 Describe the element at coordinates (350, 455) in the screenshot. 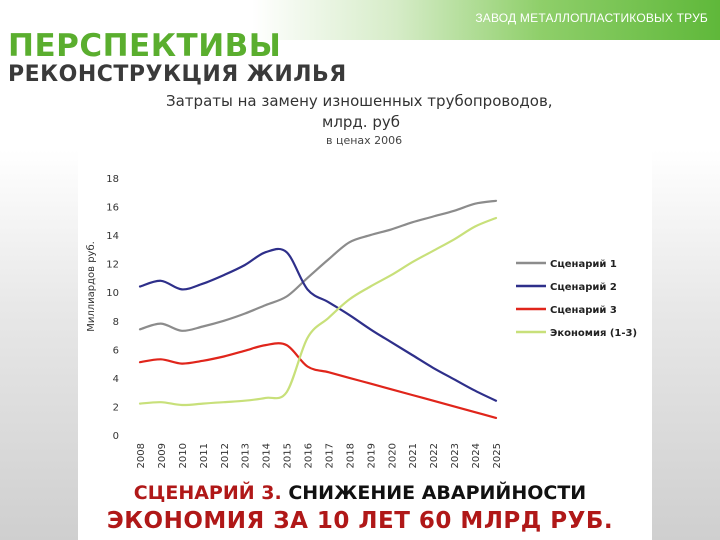

I see `x-tick-label: 2018` at that location.